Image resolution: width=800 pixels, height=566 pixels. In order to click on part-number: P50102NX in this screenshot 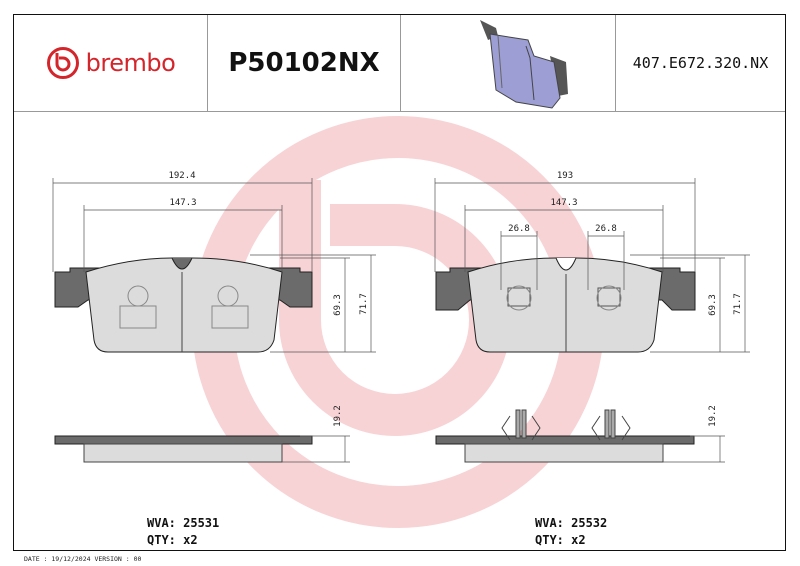, I will do `click(304, 63)`.